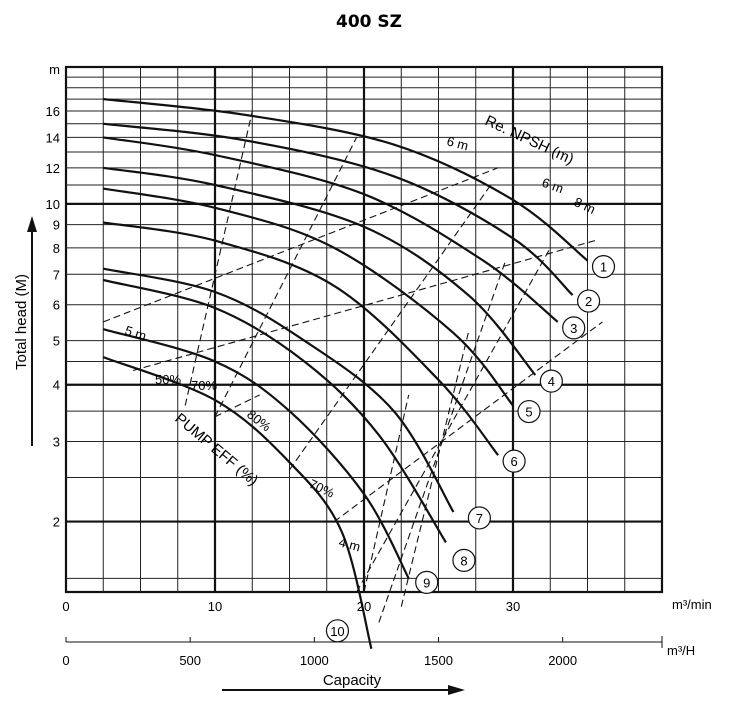  Describe the element at coordinates (56, 225) in the screenshot. I see `y-tick-label: 9` at that location.